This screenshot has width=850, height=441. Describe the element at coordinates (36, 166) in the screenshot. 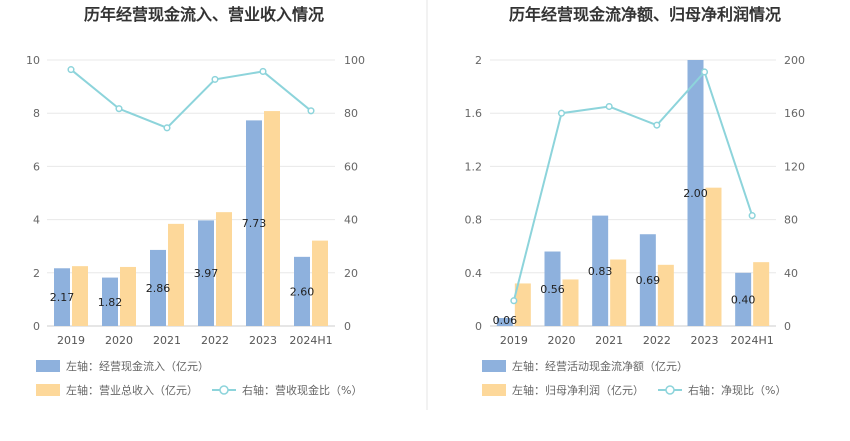

I see `left-axis-tick-label: 6` at that location.